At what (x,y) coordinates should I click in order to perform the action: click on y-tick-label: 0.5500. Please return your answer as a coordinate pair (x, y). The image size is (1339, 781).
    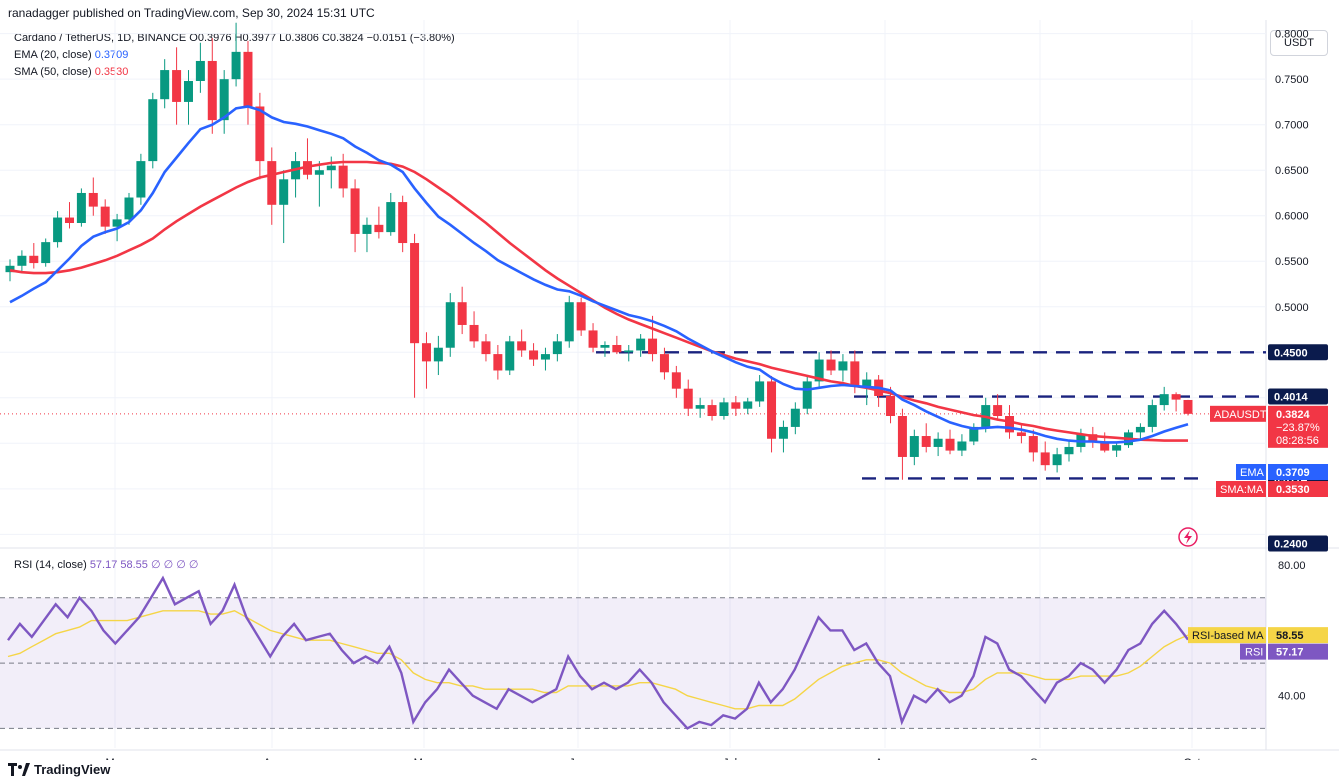
    Looking at the image, I should click on (1292, 262).